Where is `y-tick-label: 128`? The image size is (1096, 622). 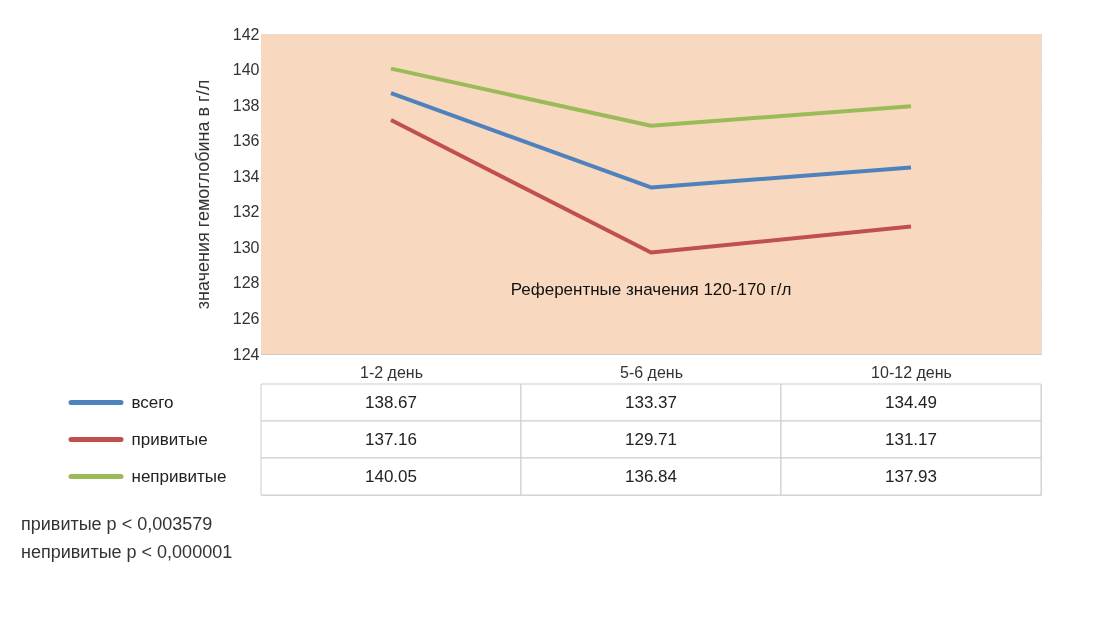
y-tick-label: 128 is located at coordinates (246, 283).